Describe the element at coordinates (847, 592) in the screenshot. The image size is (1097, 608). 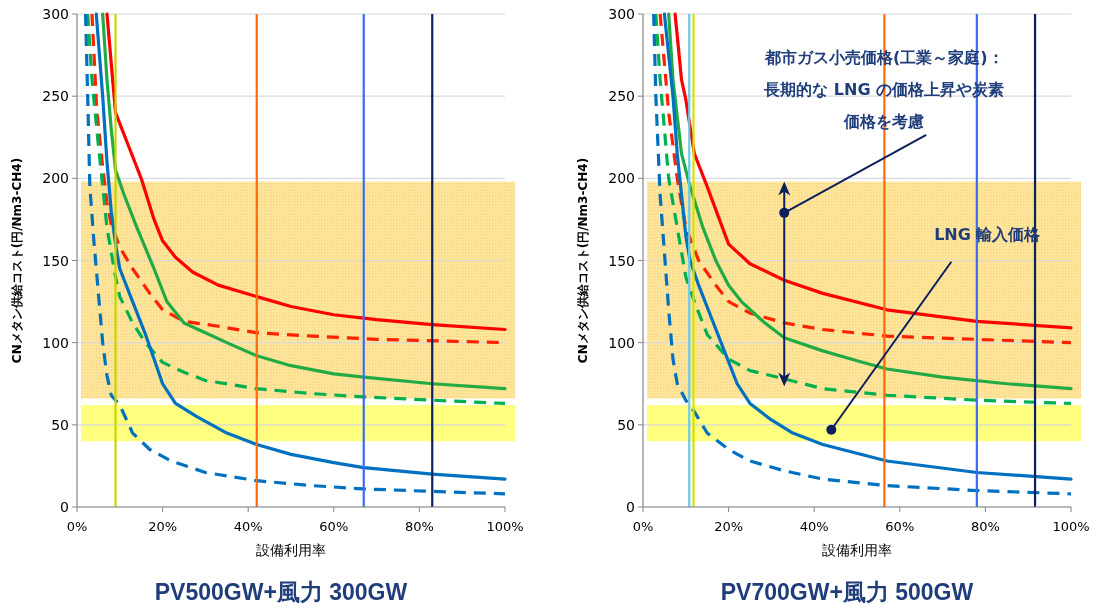
I see `text: PV700GW+風力 500GW` at that location.